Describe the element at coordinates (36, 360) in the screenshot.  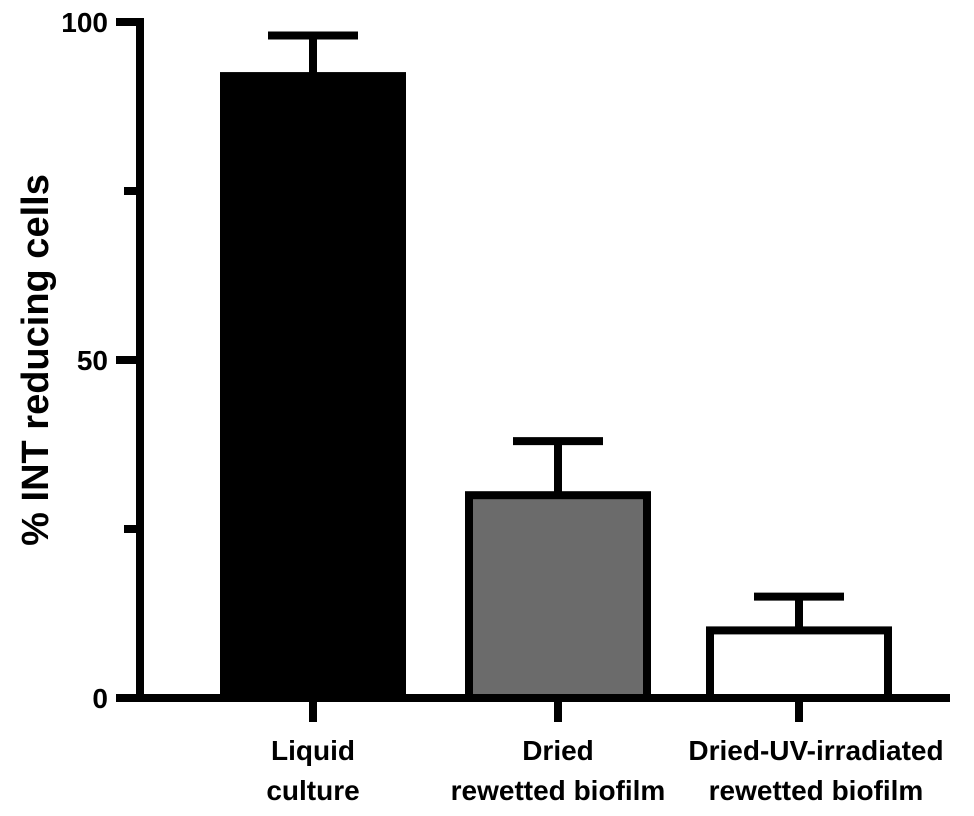
I see `y-axis-title: % INT reducing cells` at that location.